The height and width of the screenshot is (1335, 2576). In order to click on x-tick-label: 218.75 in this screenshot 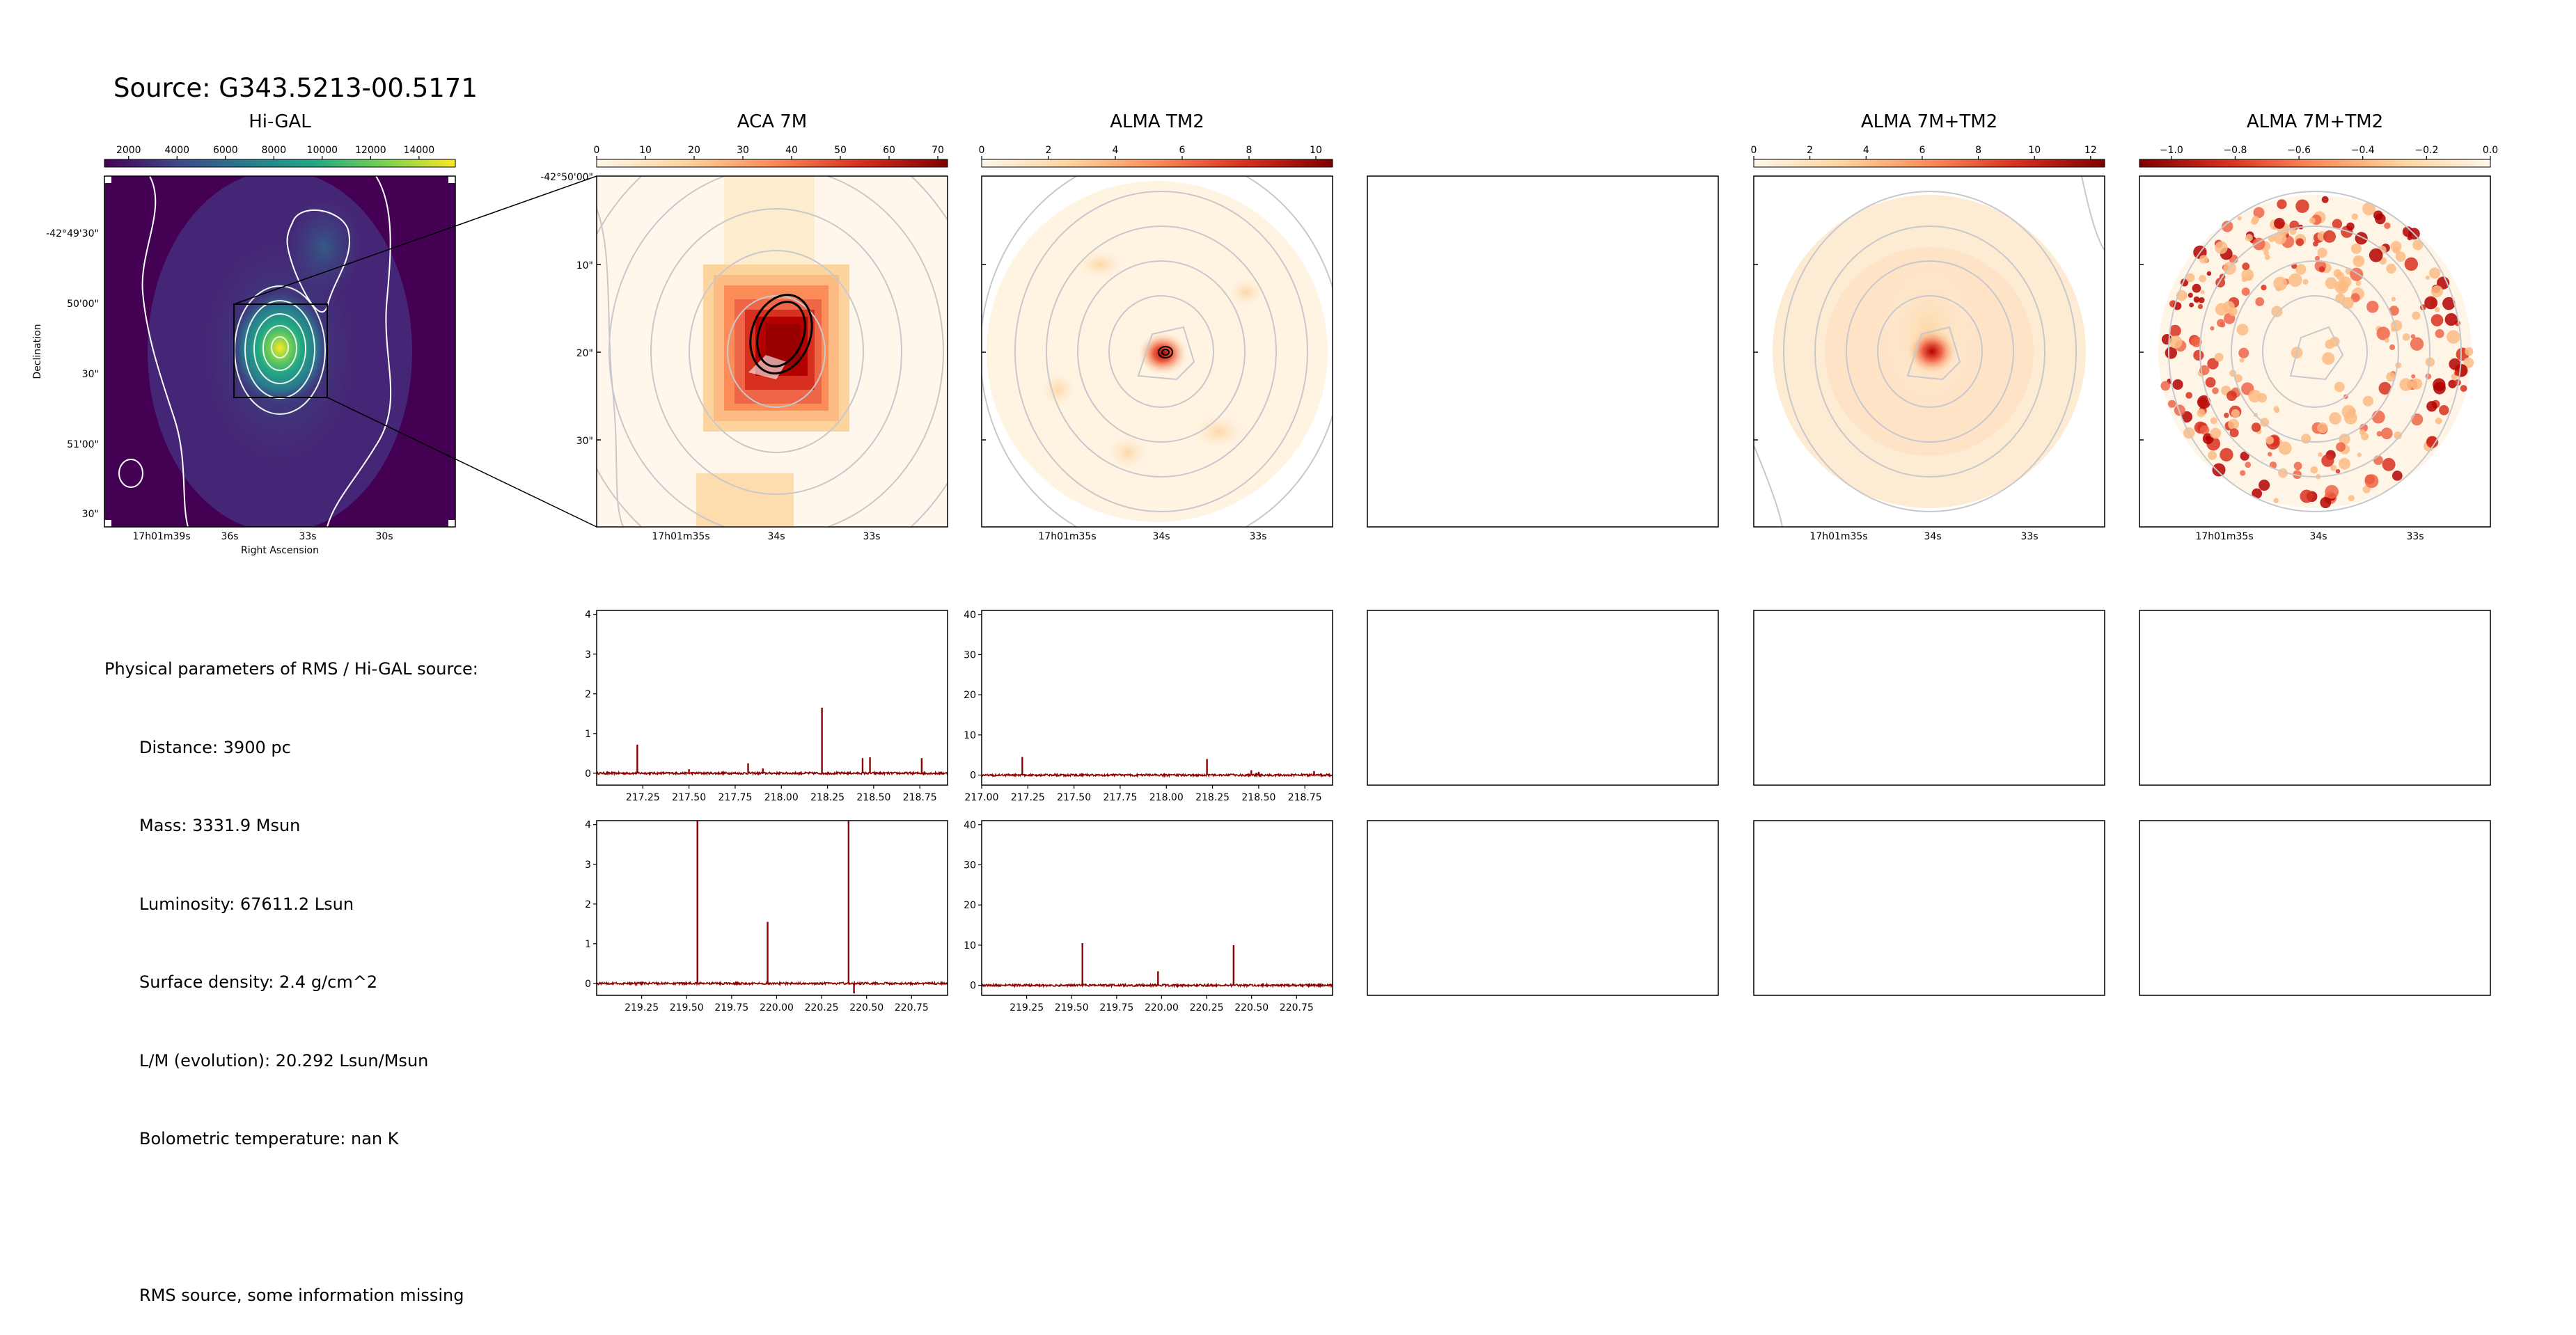, I will do `click(920, 797)`.